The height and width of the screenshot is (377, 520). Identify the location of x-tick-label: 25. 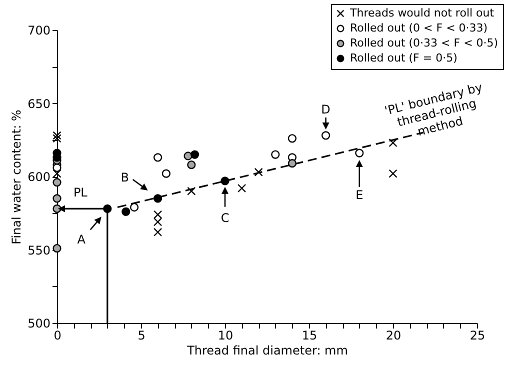
(478, 335).